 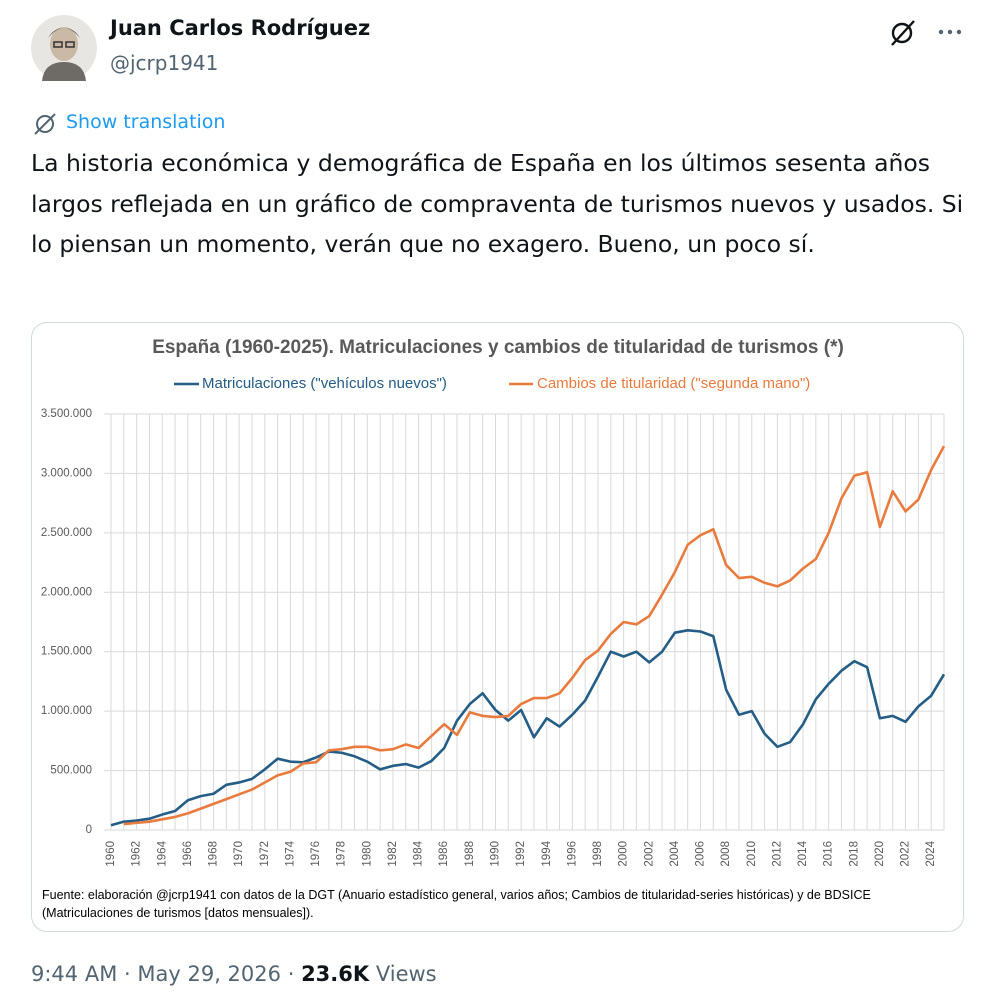 I want to click on tweet-footer: 9:44 AM · May 29, 2026 · 23.6K Views, so click(x=234, y=974).